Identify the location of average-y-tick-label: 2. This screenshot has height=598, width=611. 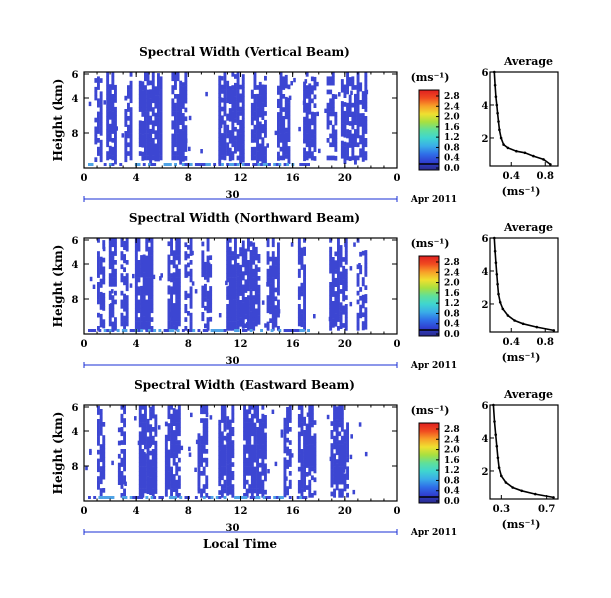
(485, 472).